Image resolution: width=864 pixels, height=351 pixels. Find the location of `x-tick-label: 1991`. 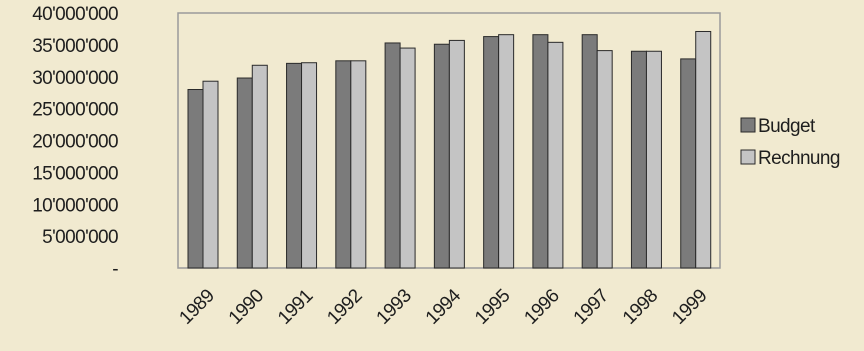

x-tick-label: 1991 is located at coordinates (295, 307).